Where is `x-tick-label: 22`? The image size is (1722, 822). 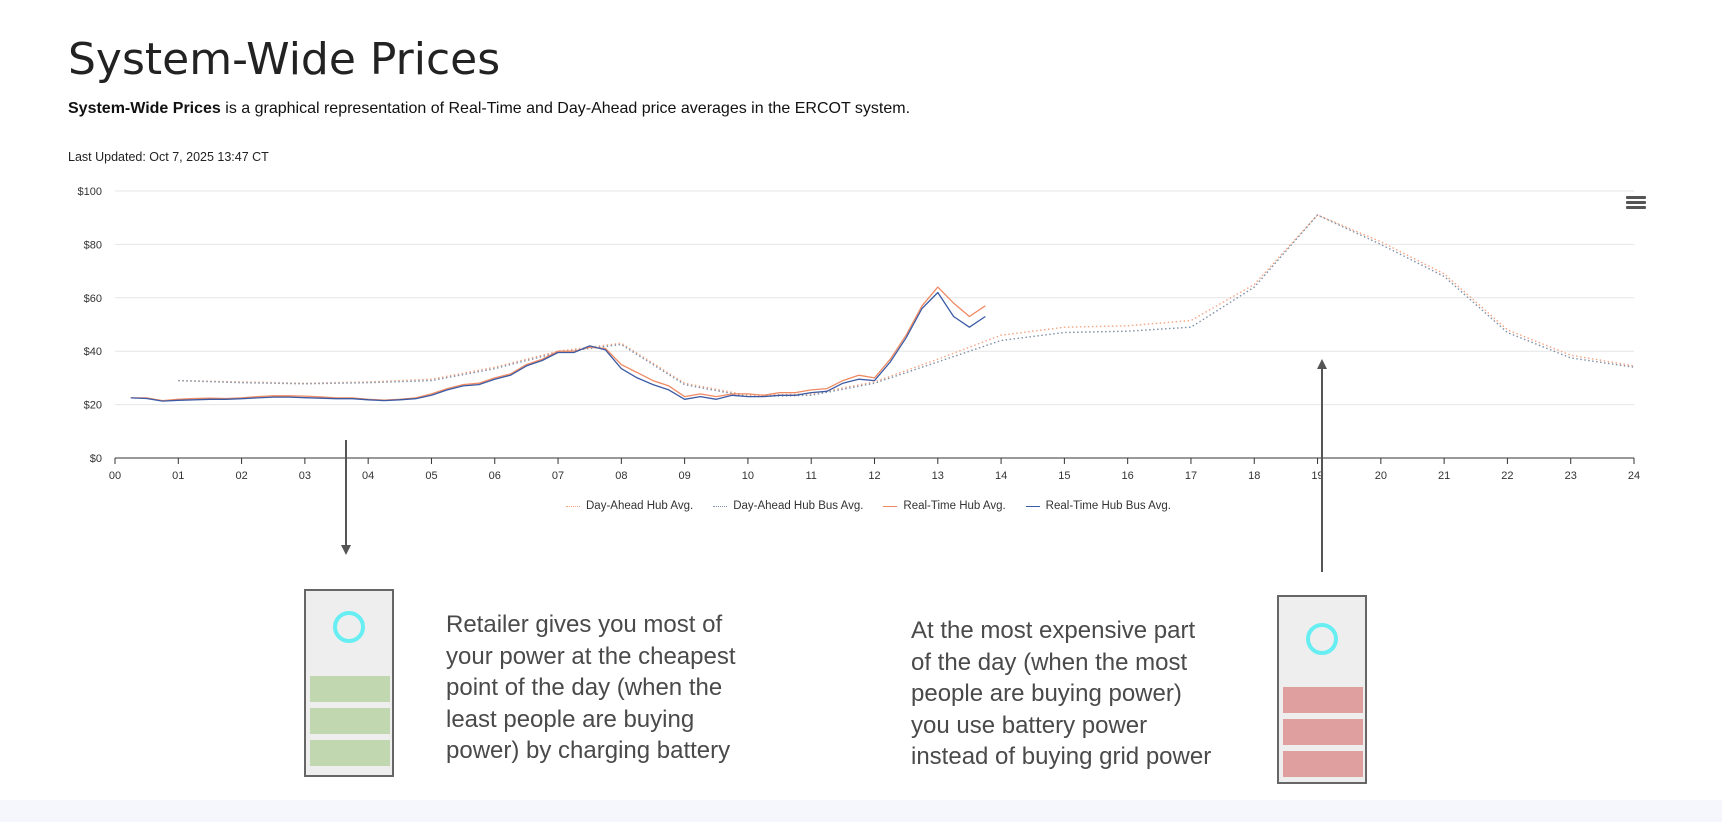 x-tick-label: 22 is located at coordinates (1507, 476).